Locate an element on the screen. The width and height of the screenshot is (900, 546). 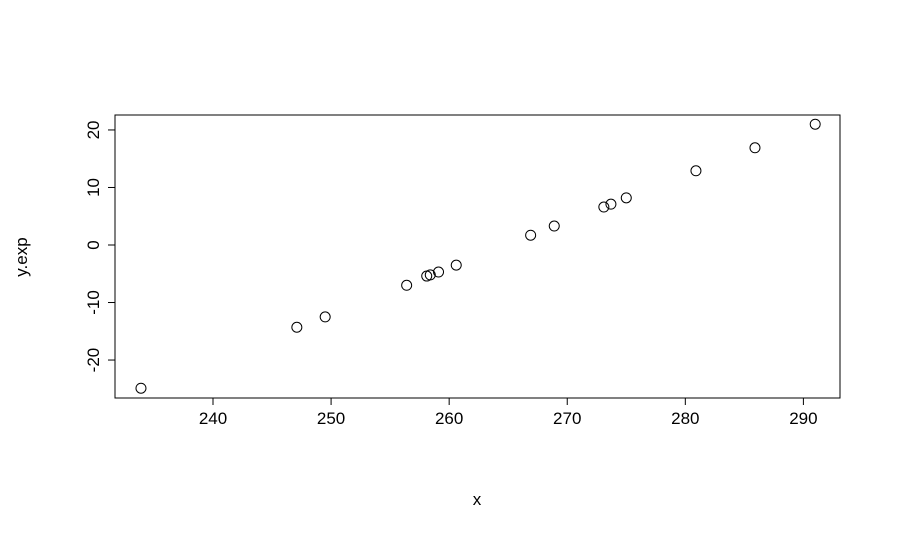
y-tick-label: -20 is located at coordinates (93, 360).